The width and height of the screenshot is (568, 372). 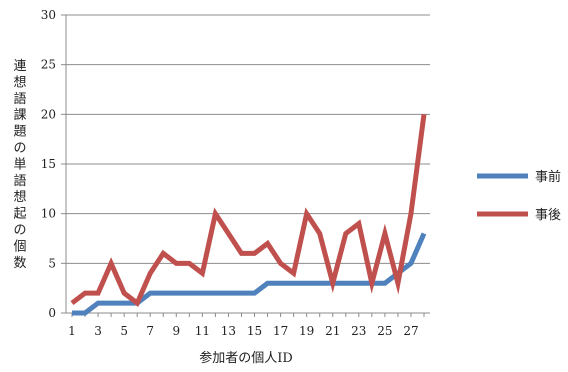 What do you see at coordinates (150, 331) in the screenshot?
I see `x-tick-label: 7` at bounding box center [150, 331].